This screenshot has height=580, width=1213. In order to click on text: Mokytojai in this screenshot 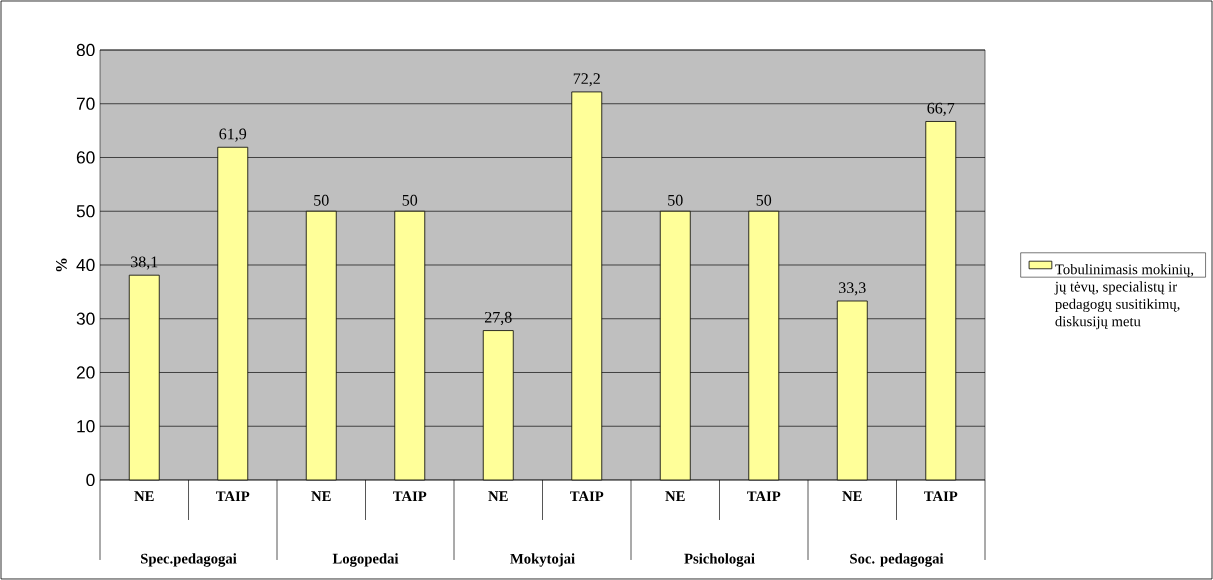, I will do `click(542, 560)`.